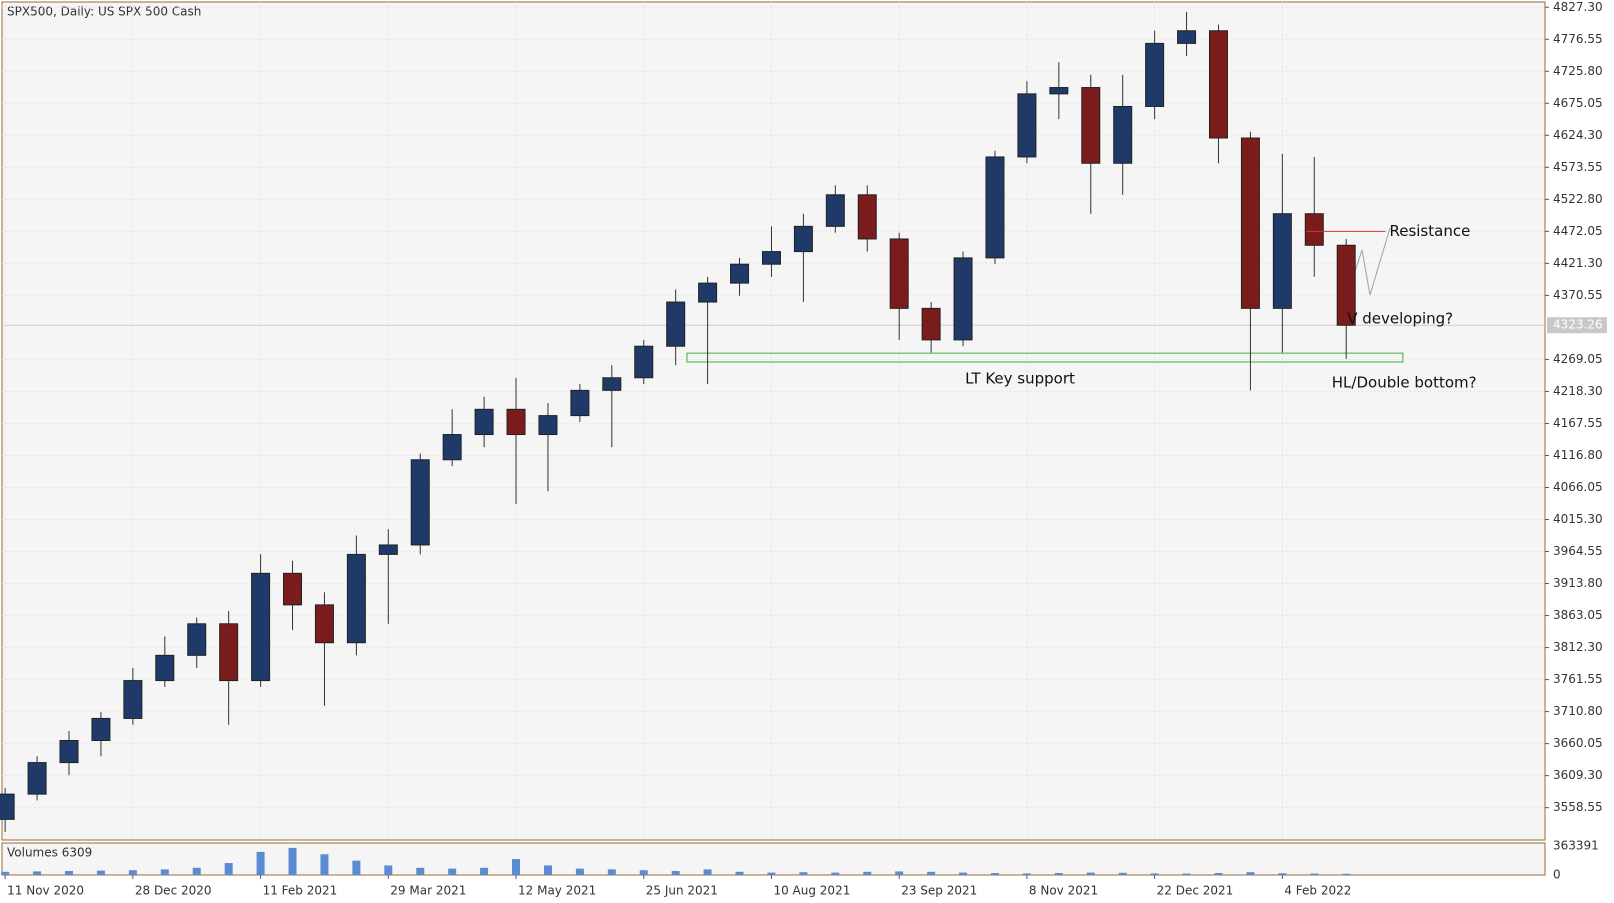 The image size is (1614, 903). What do you see at coordinates (1578, 647) in the screenshot?
I see `y-tick-label: 3812.30` at bounding box center [1578, 647].